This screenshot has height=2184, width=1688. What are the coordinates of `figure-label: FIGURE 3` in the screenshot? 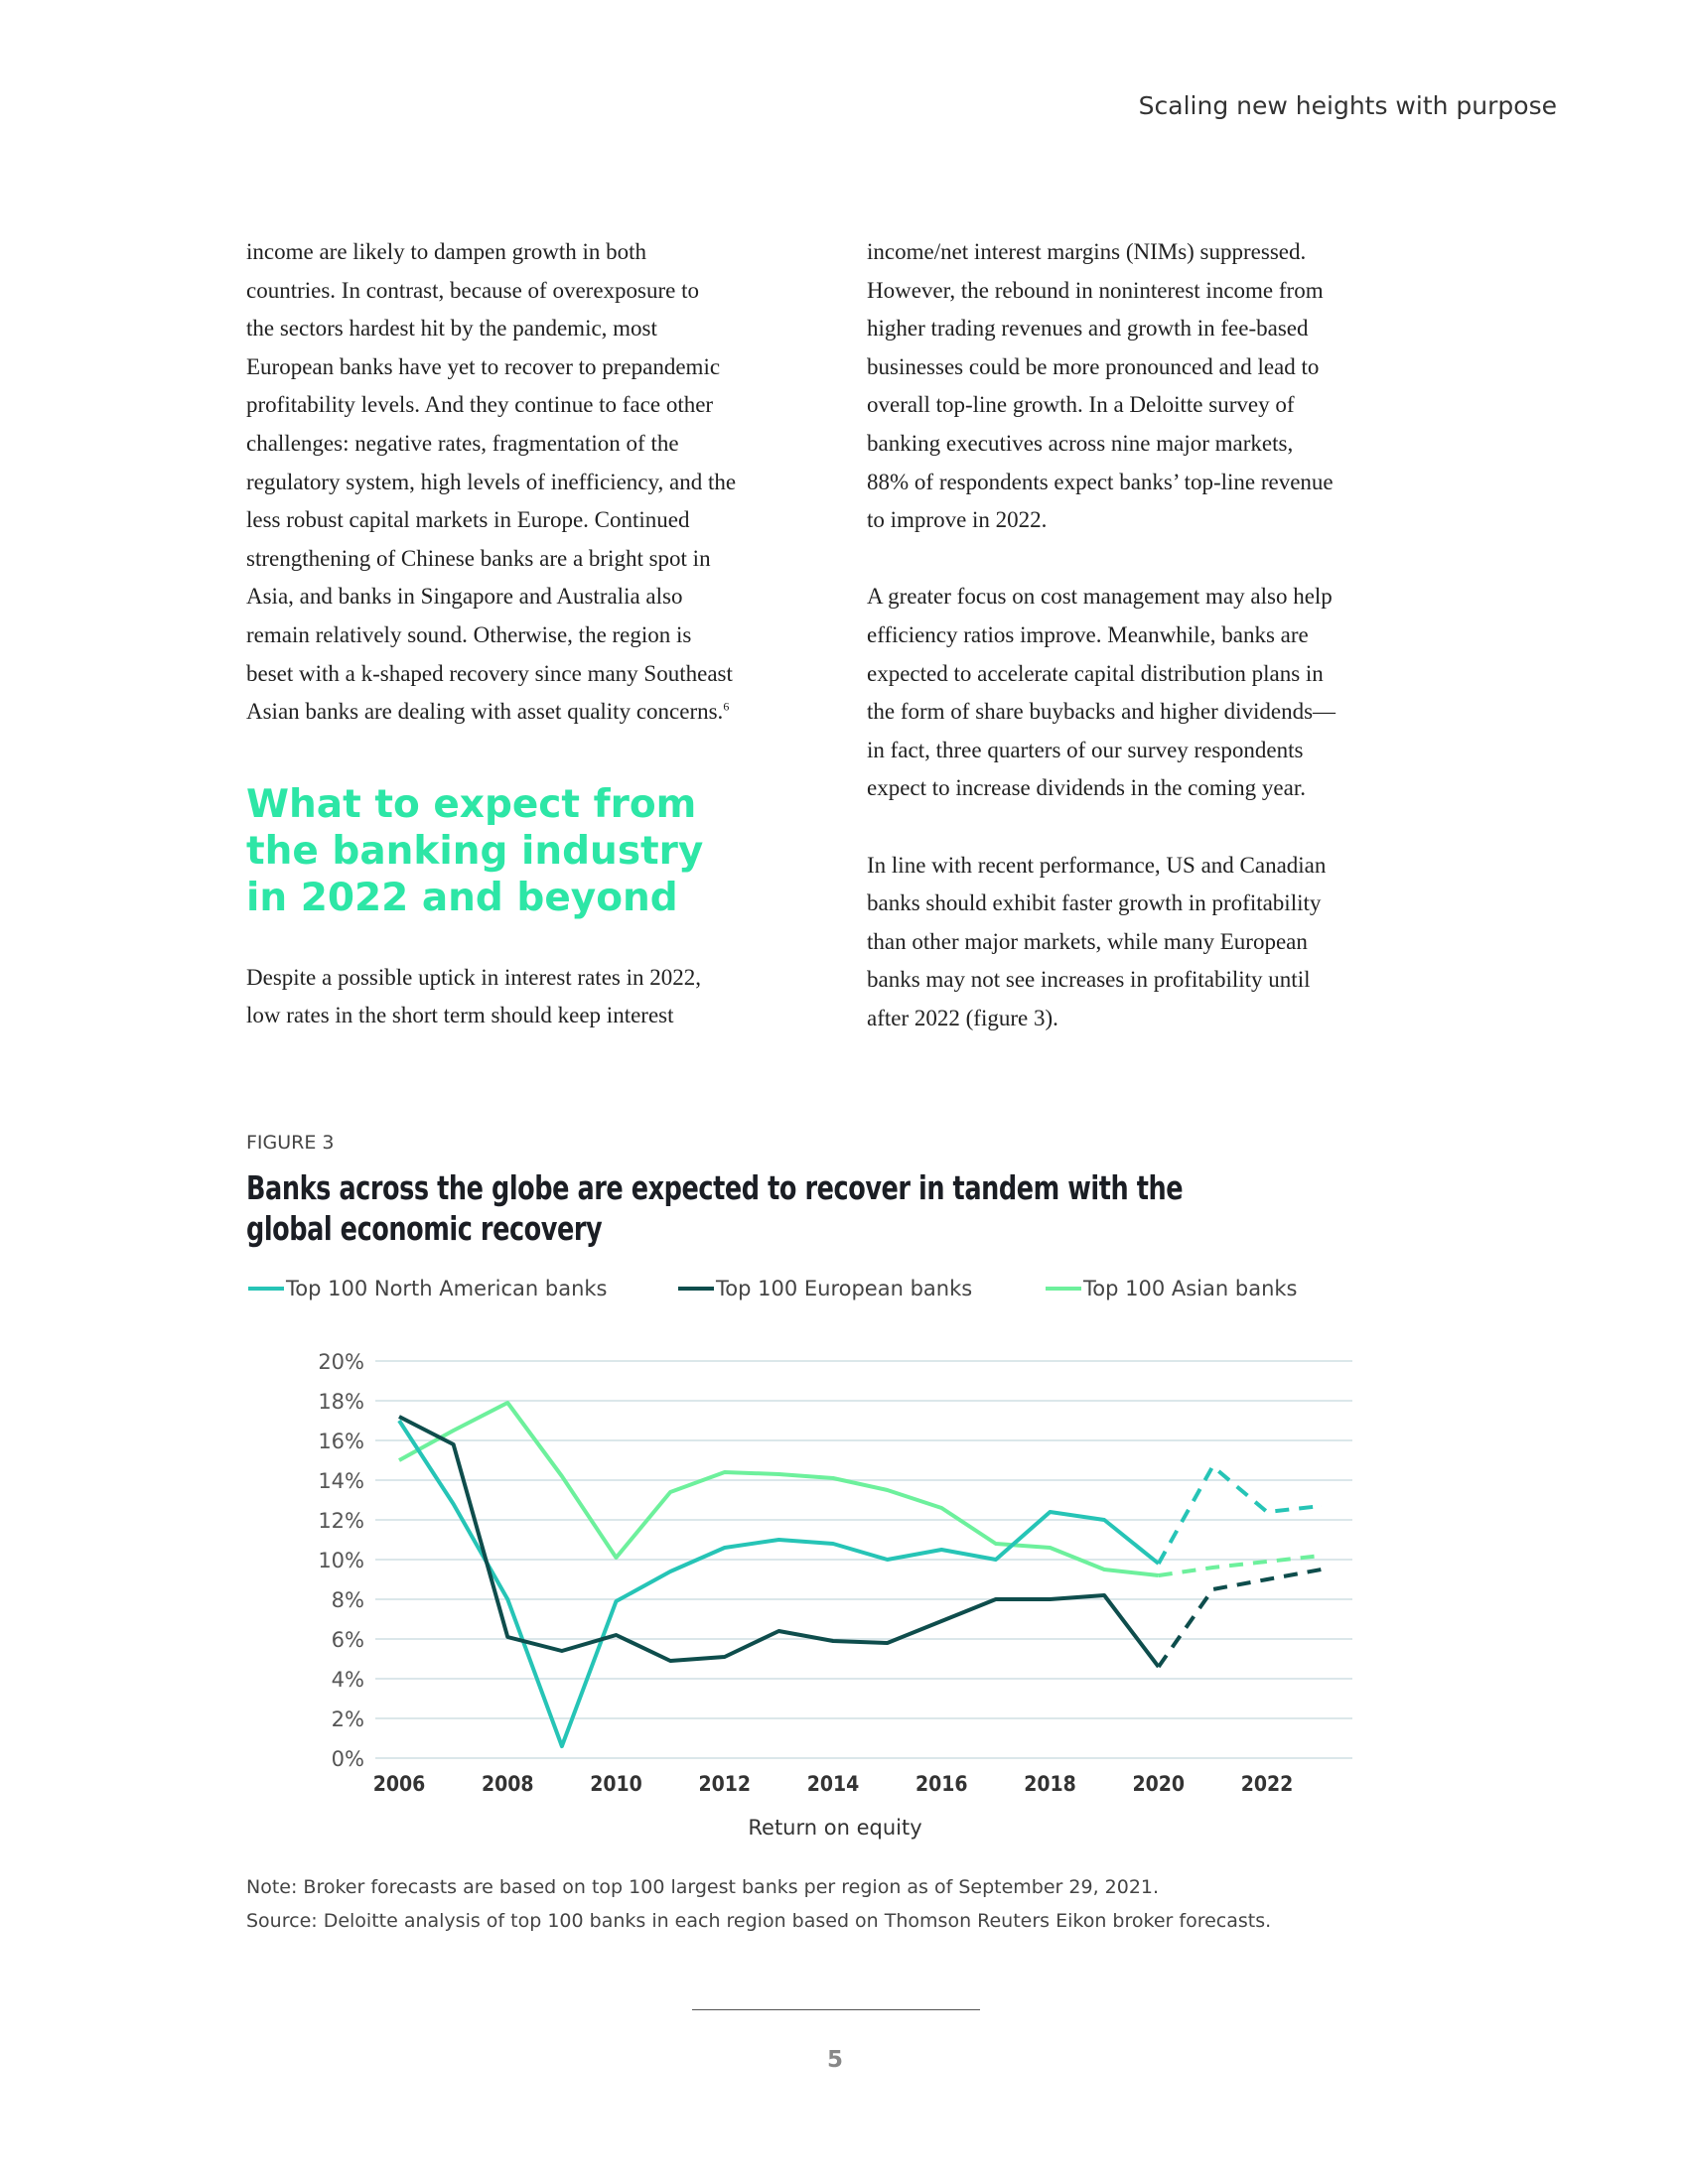 It's located at (290, 1143).